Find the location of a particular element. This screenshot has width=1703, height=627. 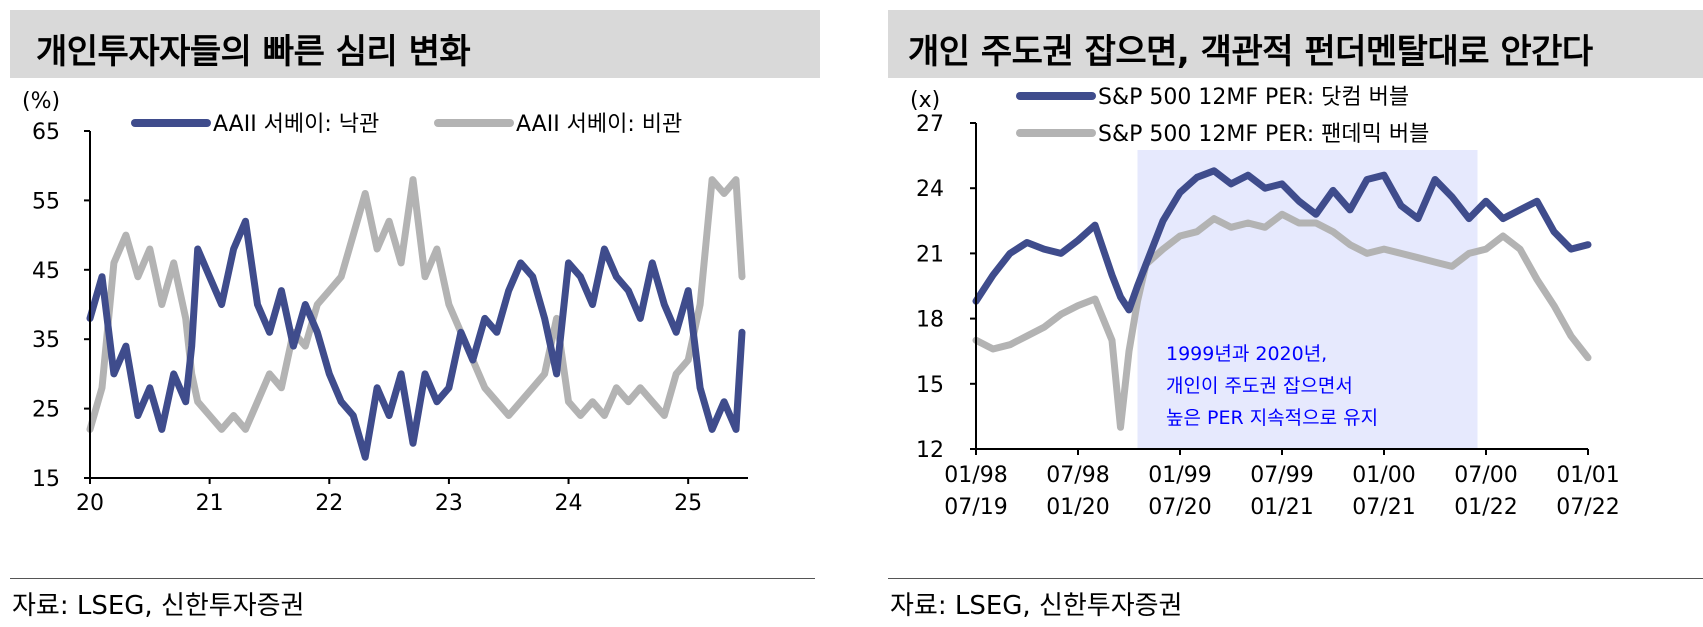

x-tick-label-bottom: 01/22 is located at coordinates (1485, 507).